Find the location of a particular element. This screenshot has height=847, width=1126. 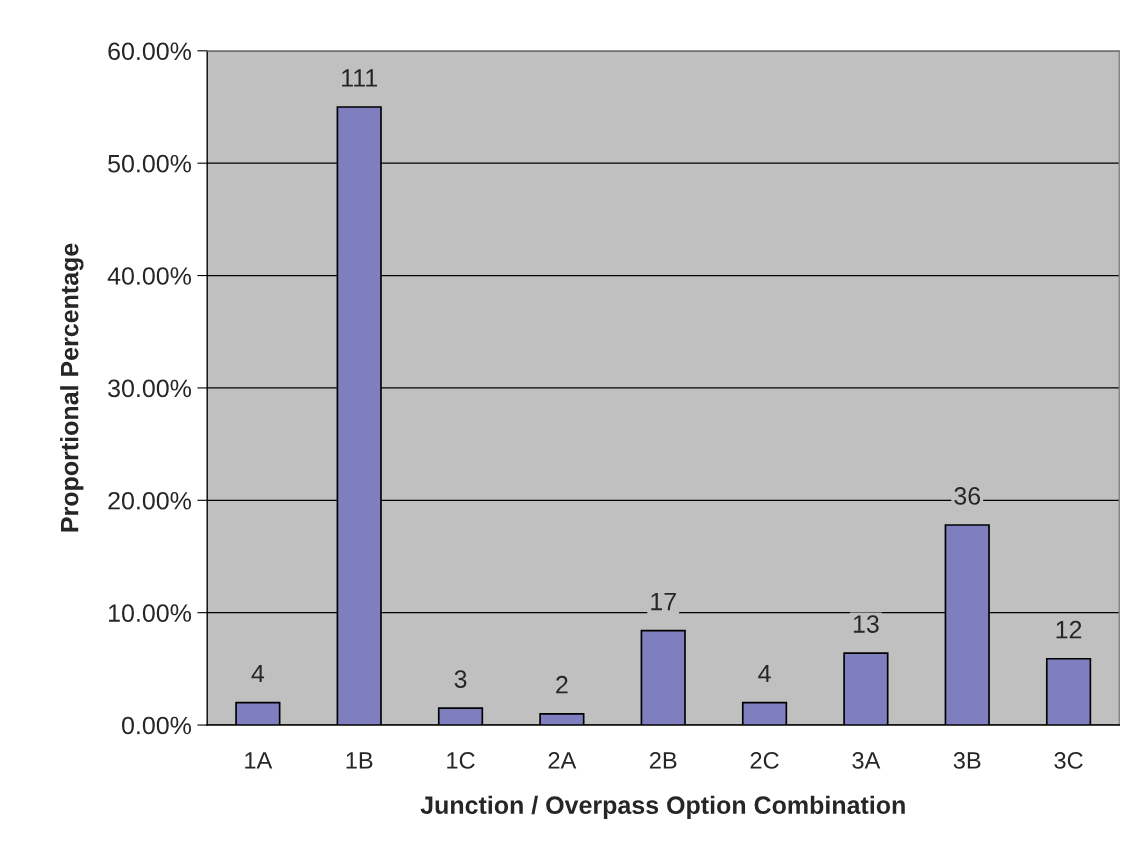

x-tick-label: 1A is located at coordinates (259, 760).